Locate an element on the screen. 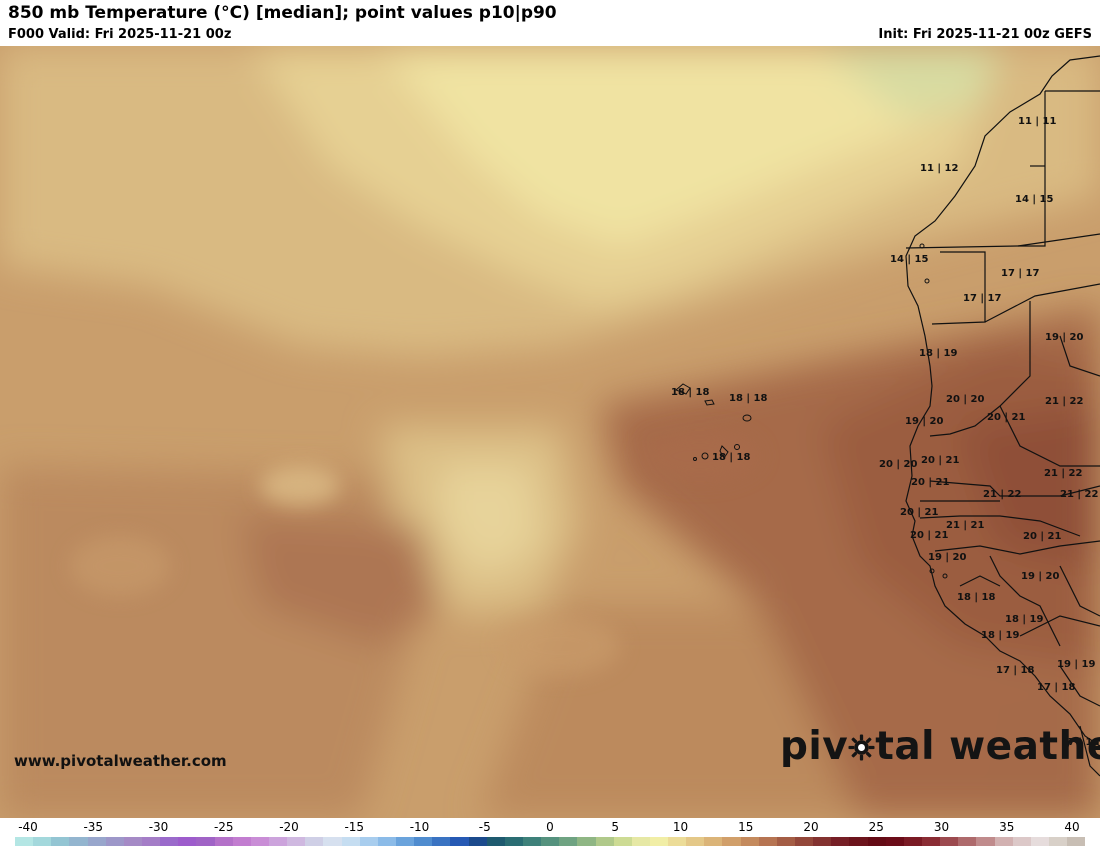  colorbar-tick-label: -30 is located at coordinates (158, 827).